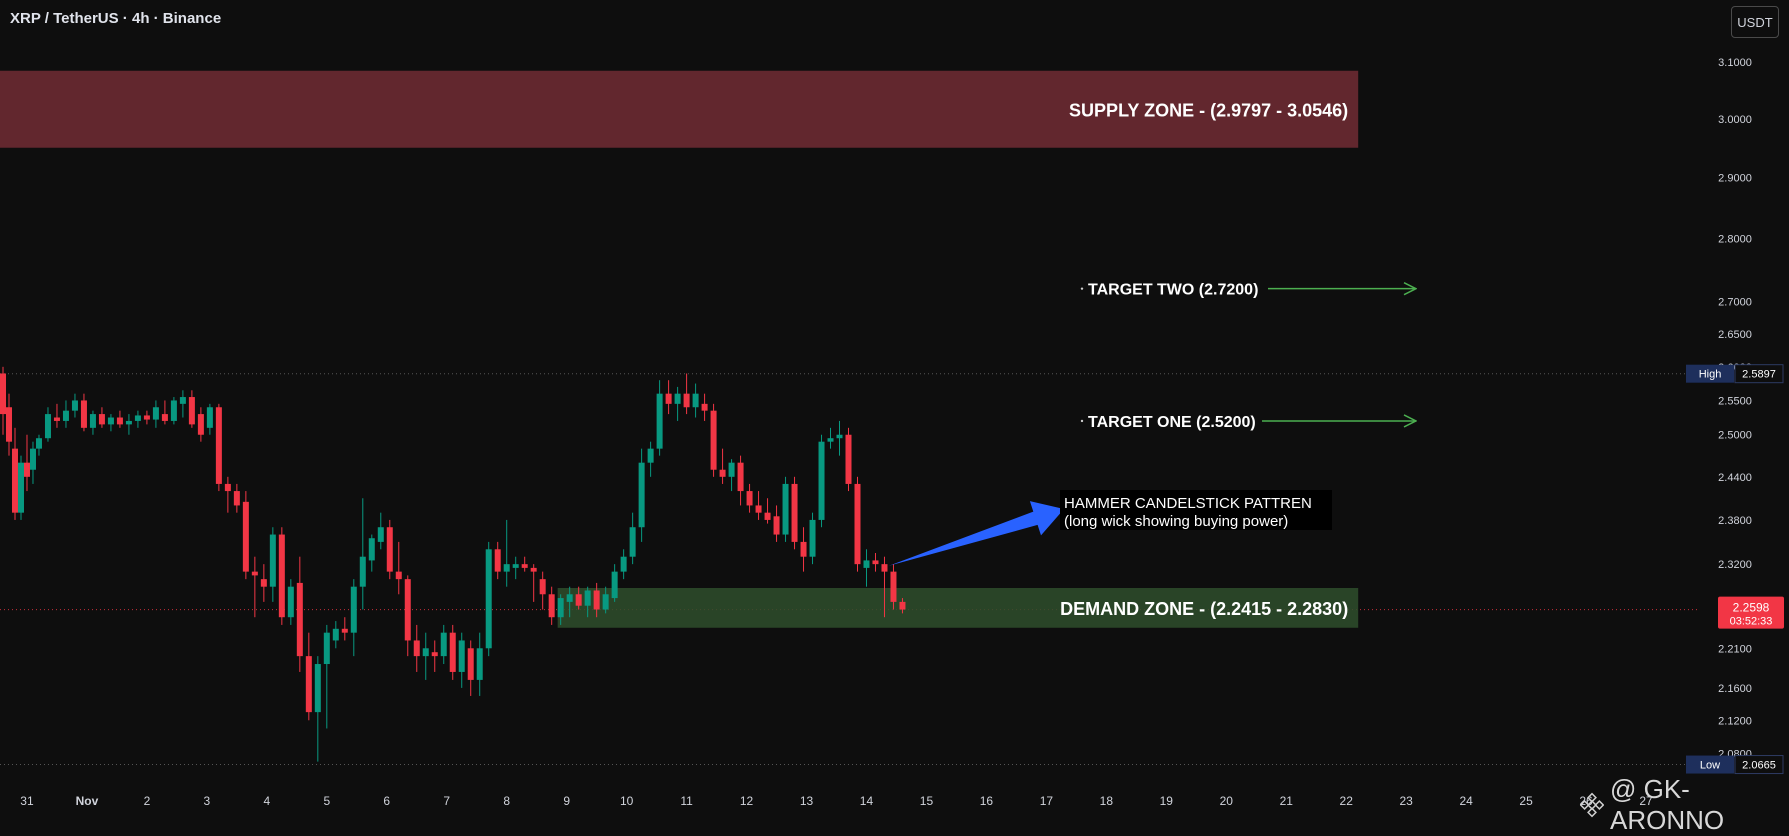 The height and width of the screenshot is (836, 1789). Describe the element at coordinates (147, 801) in the screenshot. I see `x-tick-label: 2` at that location.